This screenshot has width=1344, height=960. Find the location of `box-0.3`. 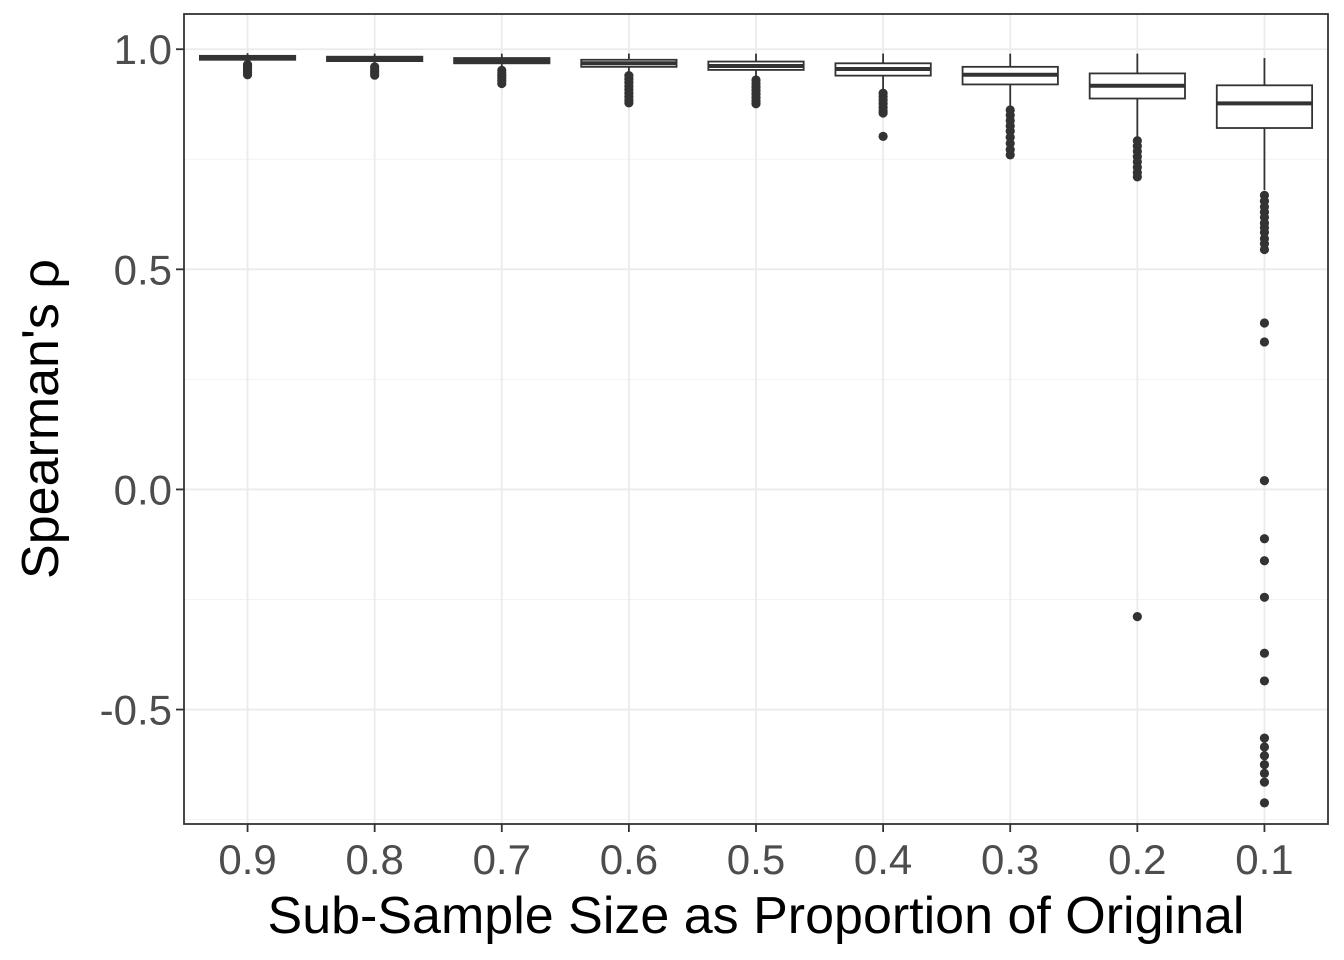

box-0.3 is located at coordinates (1010, 106).